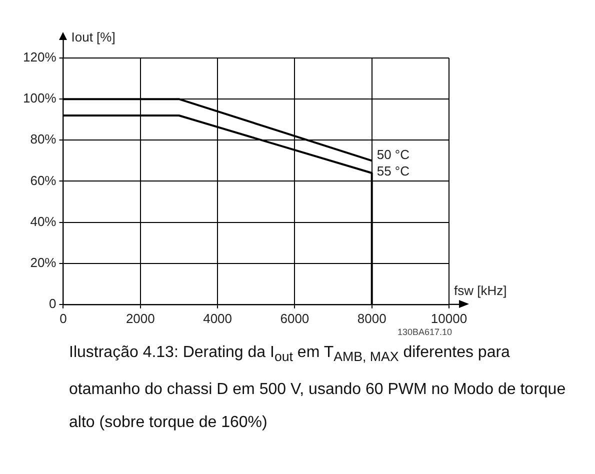 This screenshot has width=595, height=474. Describe the element at coordinates (295, 318) in the screenshot. I see `x-tick-label: 6000` at that location.